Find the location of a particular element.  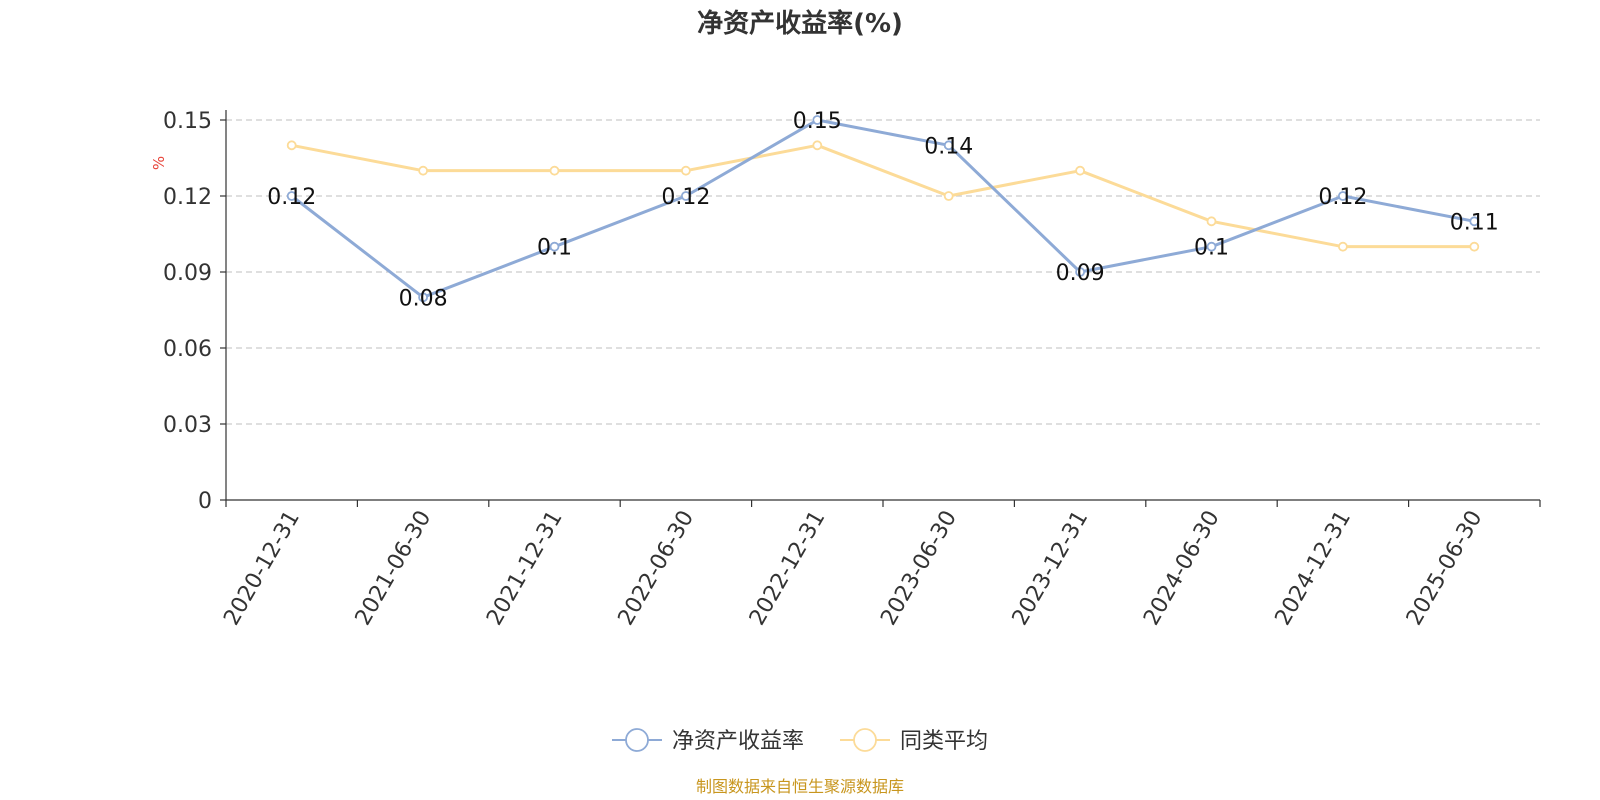

data-label-2024-12-31: 0.12 is located at coordinates (1342, 197).